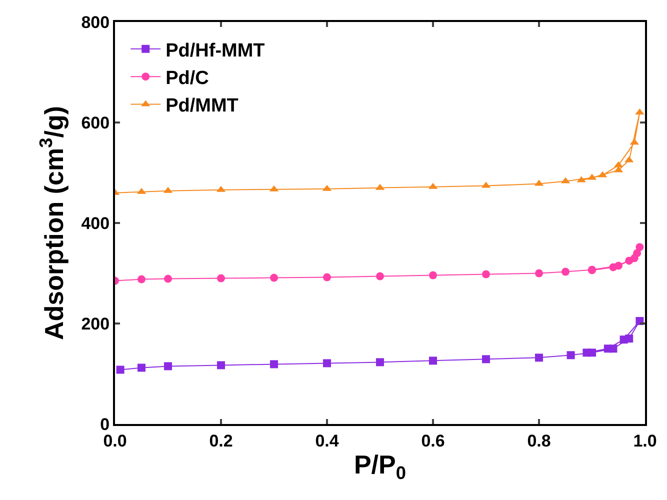 This screenshot has width=667, height=500. Describe the element at coordinates (539, 440) in the screenshot. I see `x-tick-label: 0.8` at that location.